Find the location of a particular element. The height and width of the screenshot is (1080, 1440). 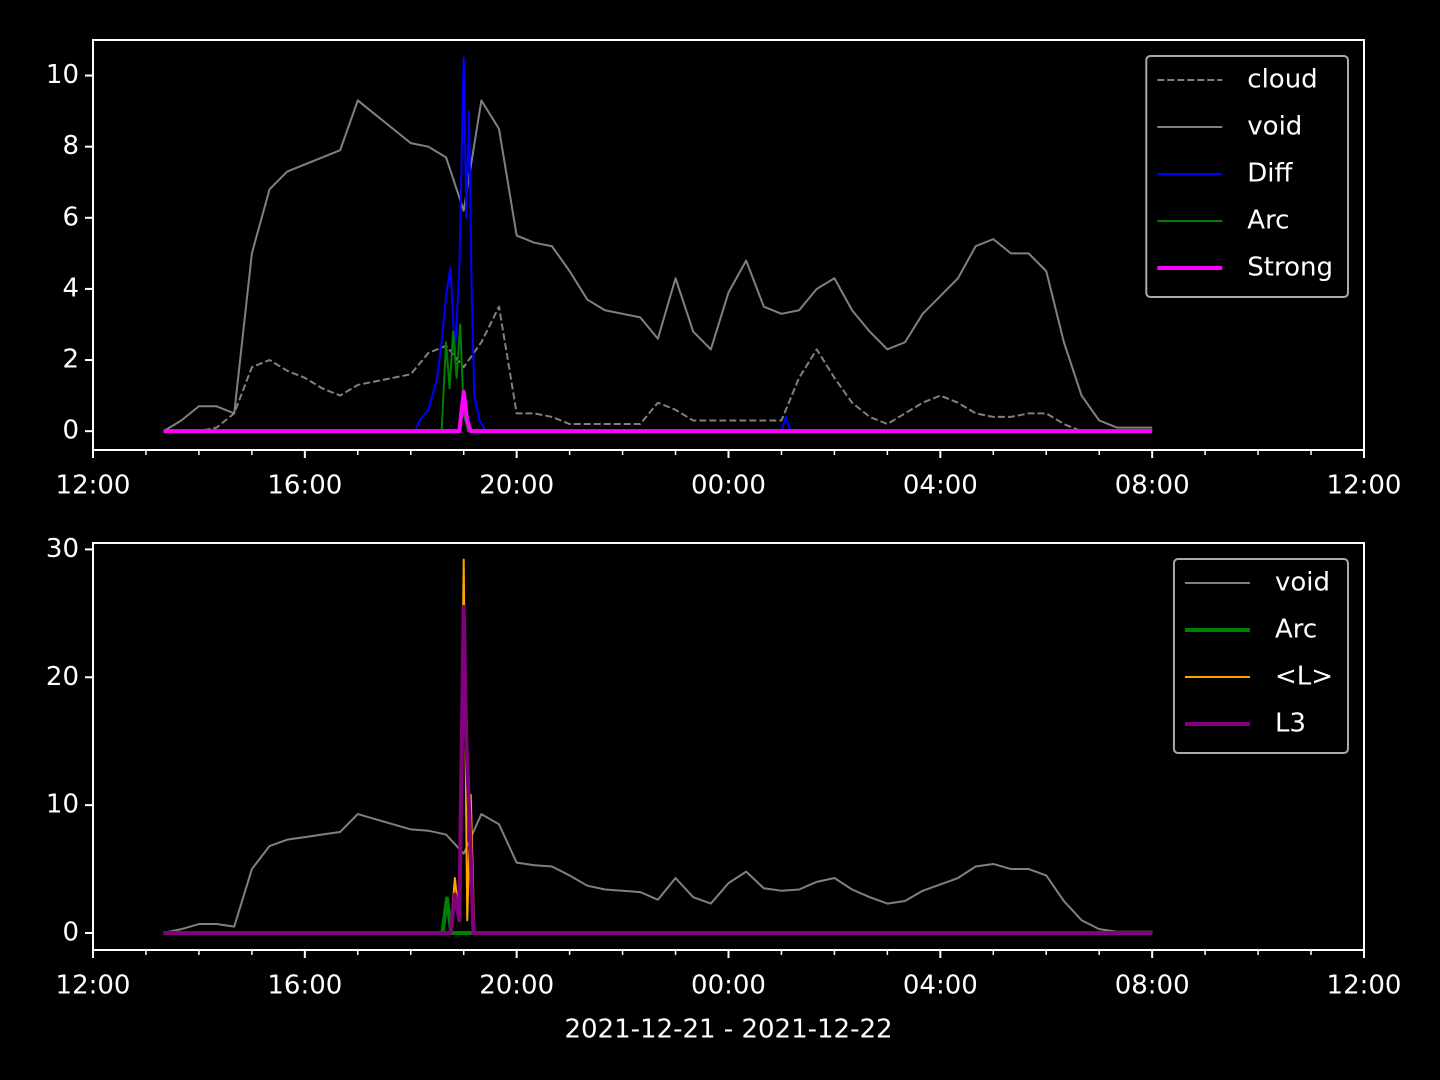

y-tick-label: 2 is located at coordinates (70, 360).